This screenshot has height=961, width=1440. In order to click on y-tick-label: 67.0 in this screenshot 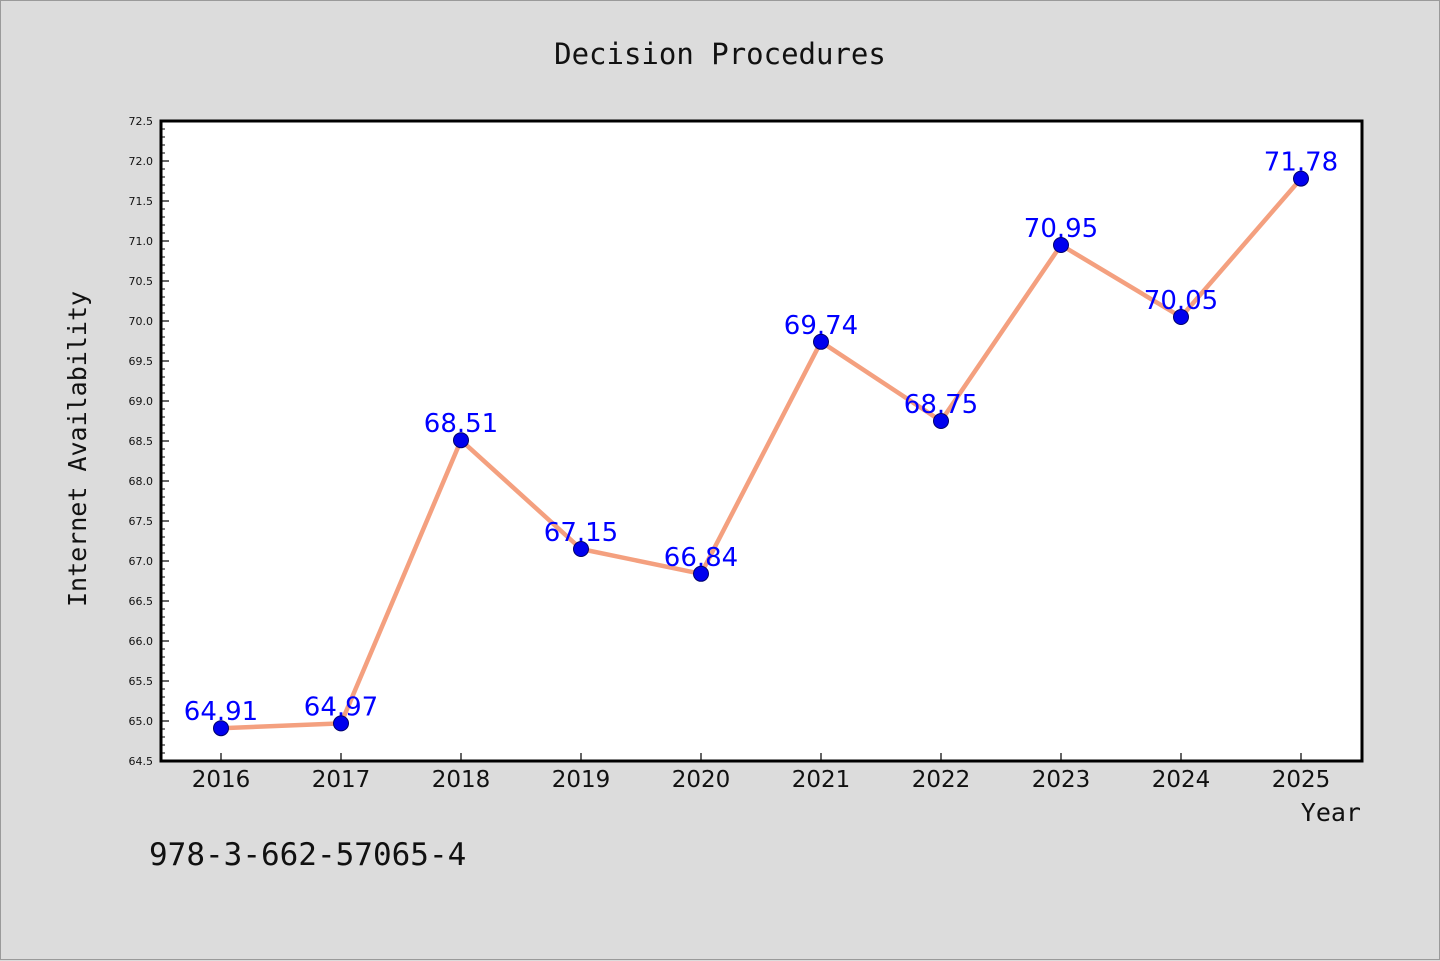, I will do `click(141, 561)`.